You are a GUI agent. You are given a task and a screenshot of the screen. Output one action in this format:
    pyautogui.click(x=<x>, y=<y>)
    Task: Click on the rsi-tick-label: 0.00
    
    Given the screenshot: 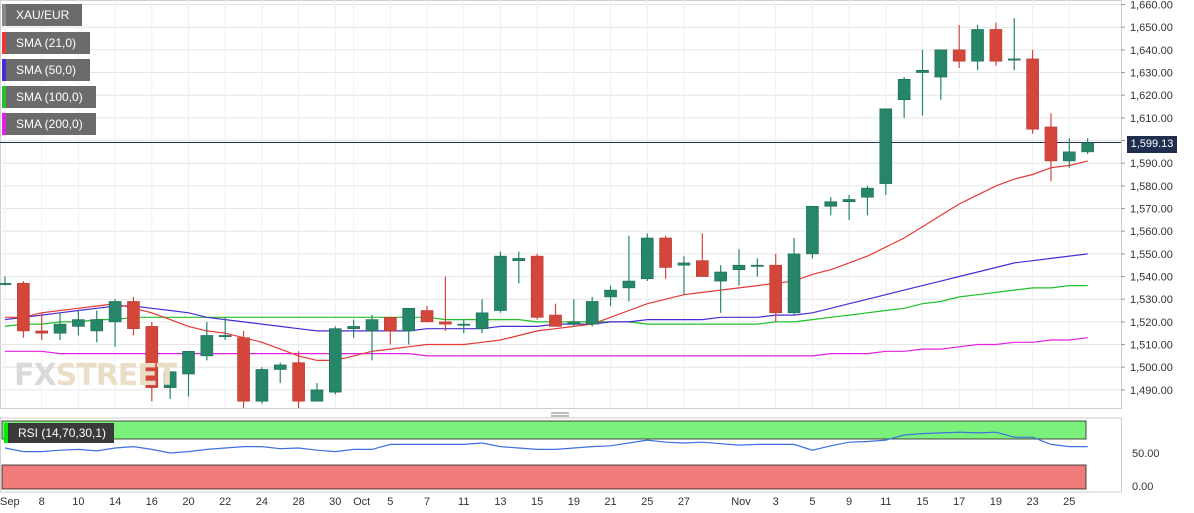 What is the action you would take?
    pyautogui.click(x=1142, y=487)
    